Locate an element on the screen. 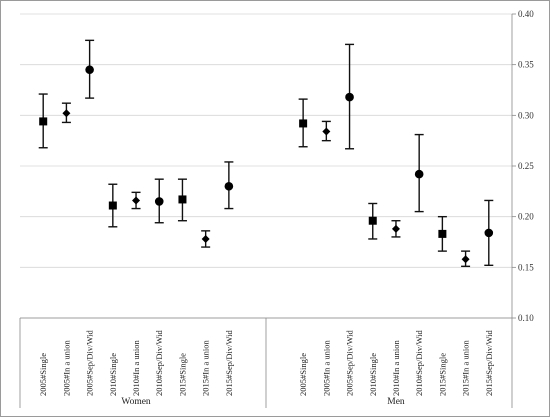 The image size is (550, 417). y-tick-label: 0.30 is located at coordinates (526, 115).